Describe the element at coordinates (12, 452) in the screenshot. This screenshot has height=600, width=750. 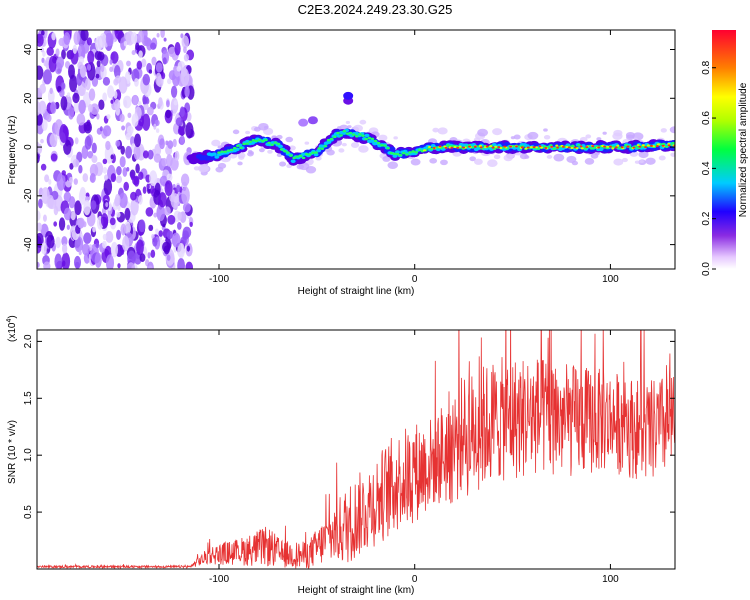
I see `snr-y-label: SNR (10 * v/v)` at that location.